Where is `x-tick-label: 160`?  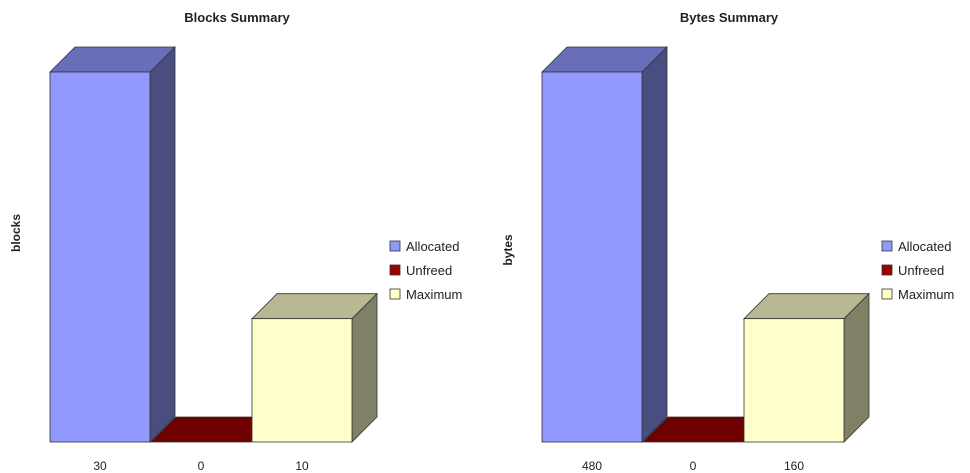
x-tick-label: 160 is located at coordinates (794, 466).